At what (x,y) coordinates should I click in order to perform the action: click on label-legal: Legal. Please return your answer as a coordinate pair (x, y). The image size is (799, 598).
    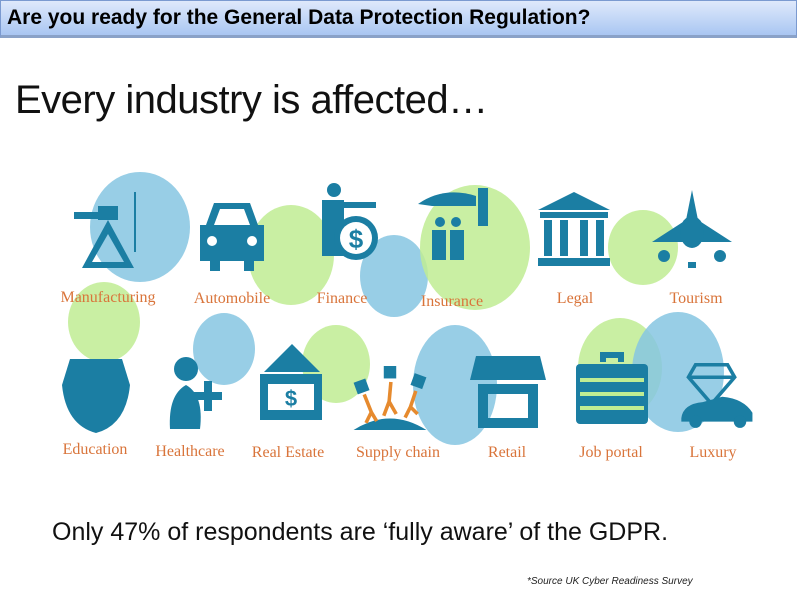
    Looking at the image, I should click on (575, 298).